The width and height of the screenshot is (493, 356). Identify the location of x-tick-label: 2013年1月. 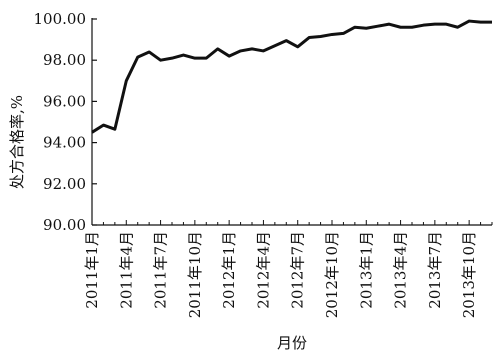
(366, 270).